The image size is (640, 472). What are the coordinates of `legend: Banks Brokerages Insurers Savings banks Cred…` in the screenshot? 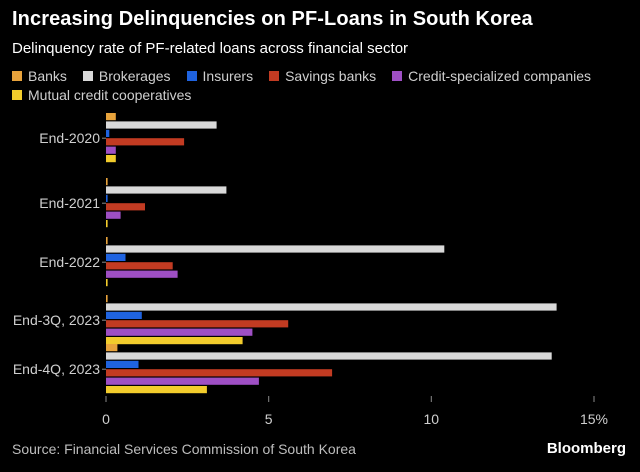 It's located at (320, 85).